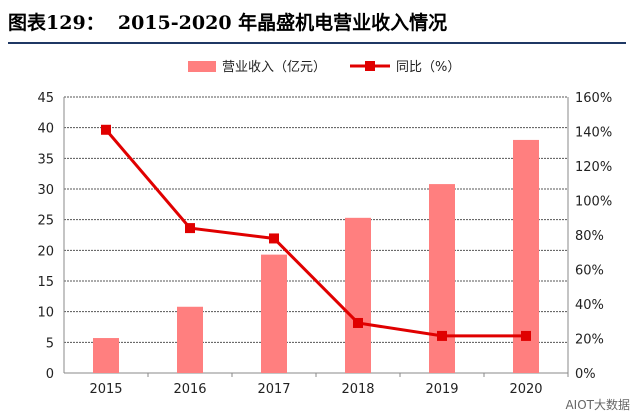 Image resolution: width=634 pixels, height=412 pixels. Describe the element at coordinates (589, 236) in the screenshot. I see `right-tick-label: 80%` at that location.